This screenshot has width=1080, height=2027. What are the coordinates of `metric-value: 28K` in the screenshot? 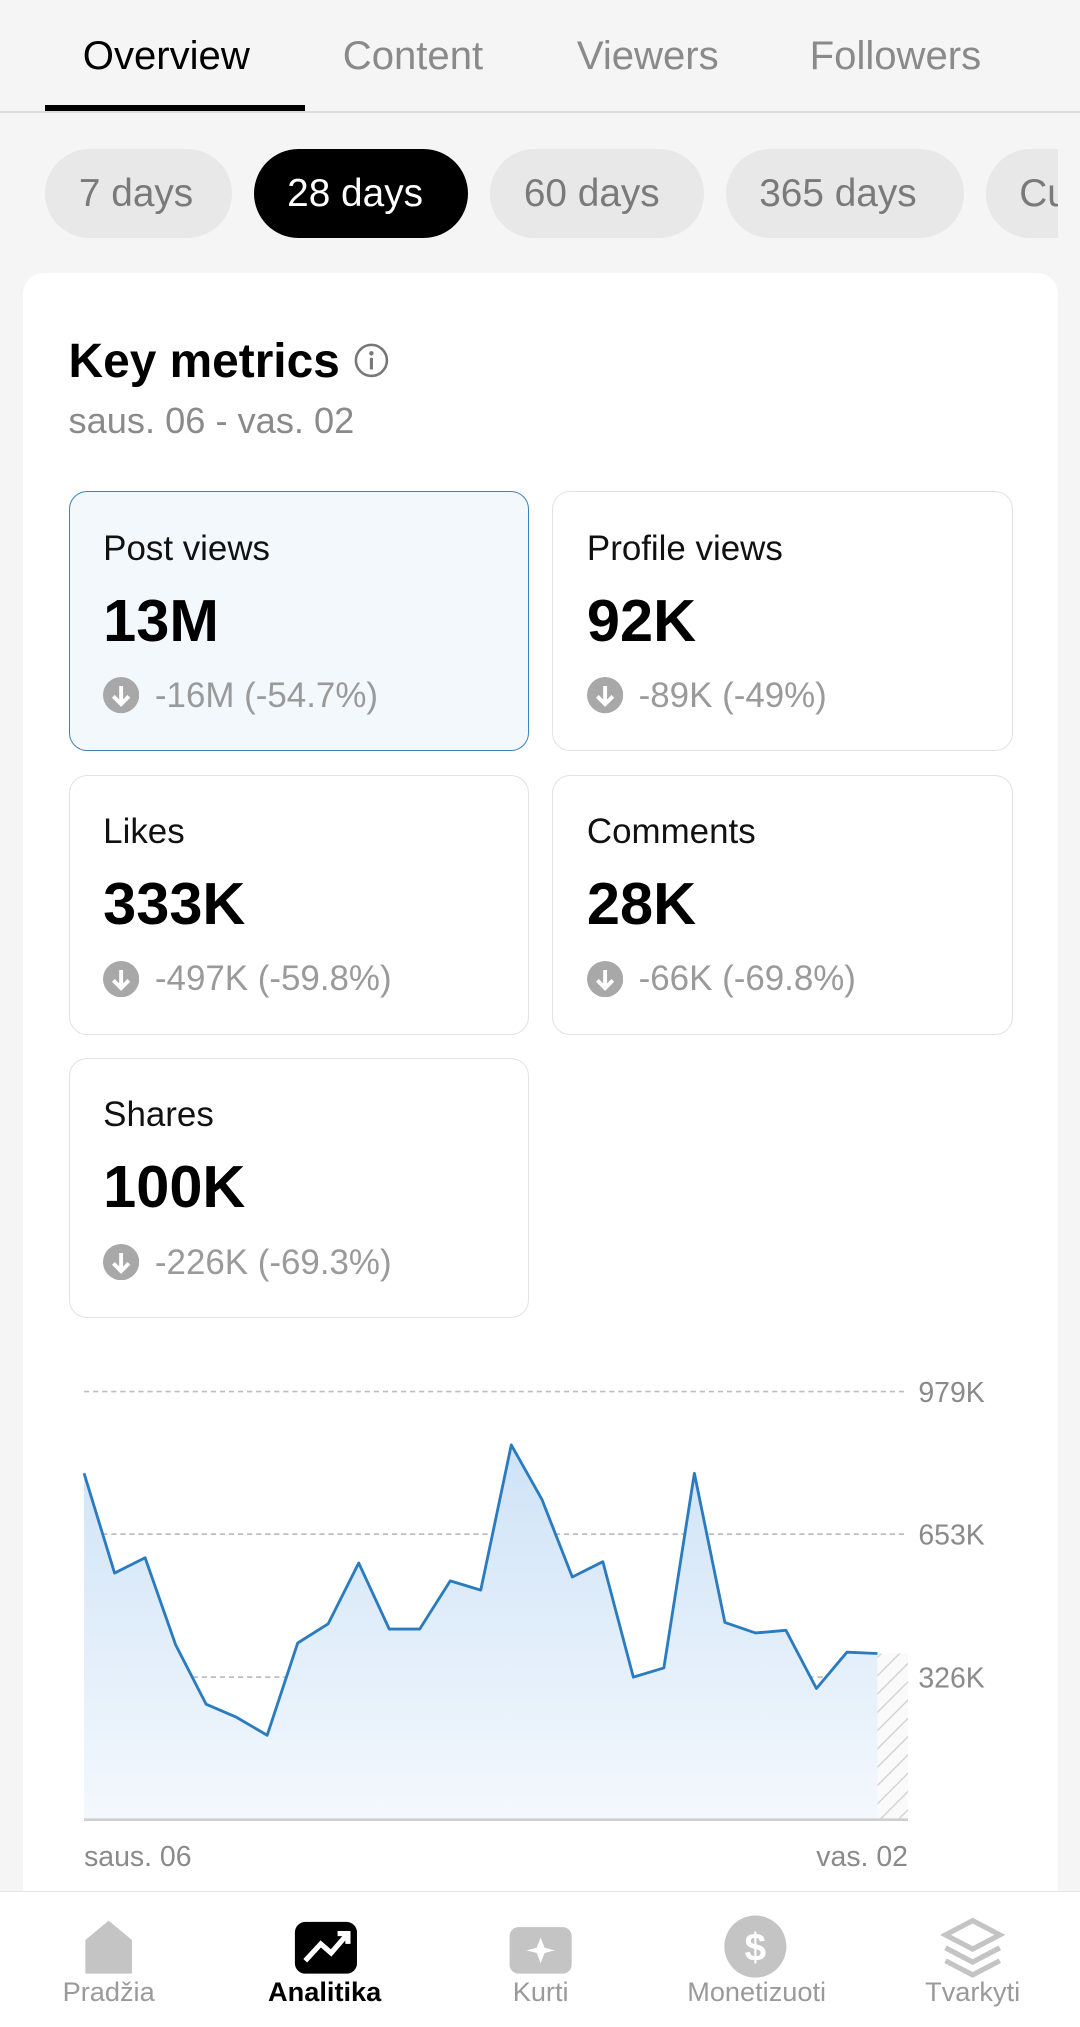 It's located at (641, 903).